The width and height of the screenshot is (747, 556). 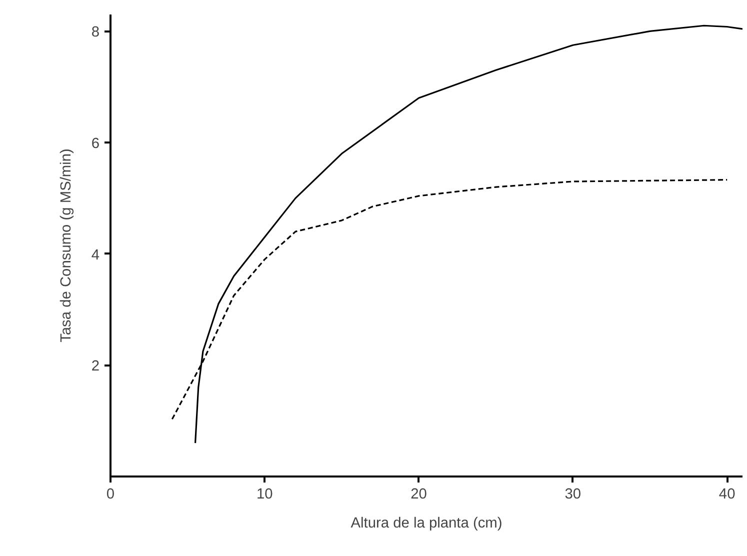 I want to click on x-tick-label: 0, so click(x=110, y=494).